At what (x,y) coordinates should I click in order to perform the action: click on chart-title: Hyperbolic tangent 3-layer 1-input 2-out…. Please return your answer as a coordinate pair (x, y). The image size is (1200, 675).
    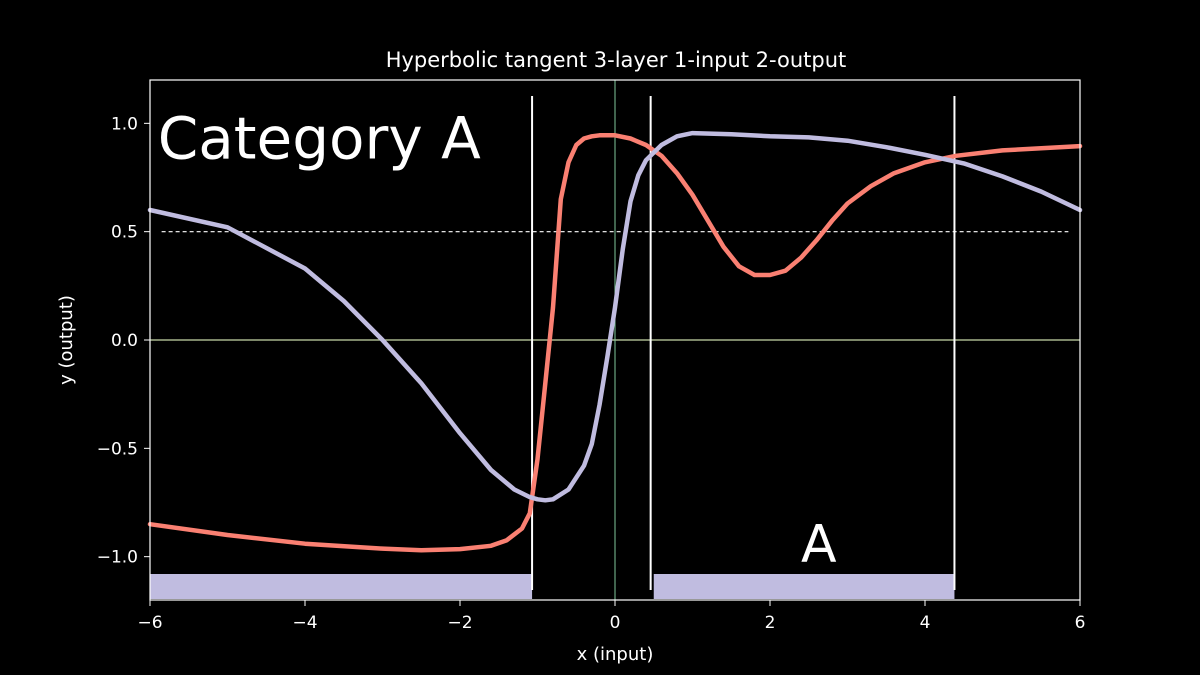
    Looking at the image, I should click on (616, 60).